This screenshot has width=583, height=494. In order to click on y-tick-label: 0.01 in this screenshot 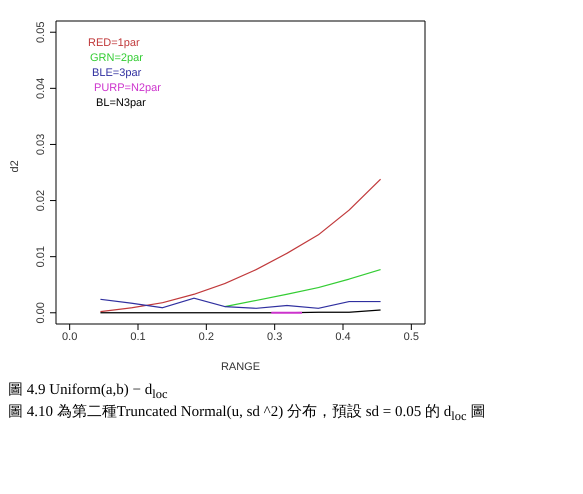, I will do `click(41, 257)`.